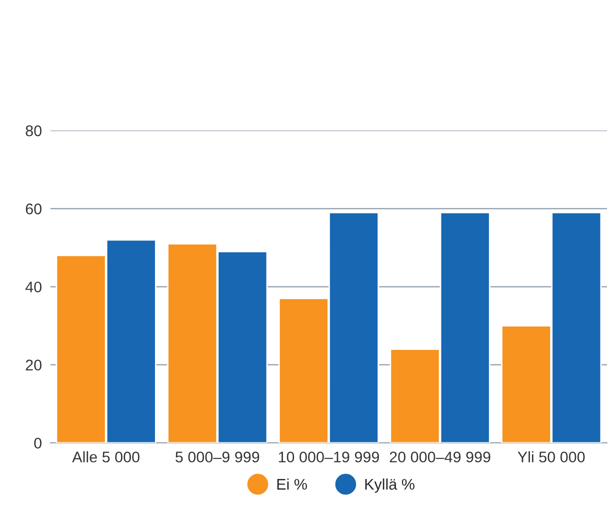 The width and height of the screenshot is (615, 512). What do you see at coordinates (292, 484) in the screenshot?
I see `legend-label: Ei %` at bounding box center [292, 484].